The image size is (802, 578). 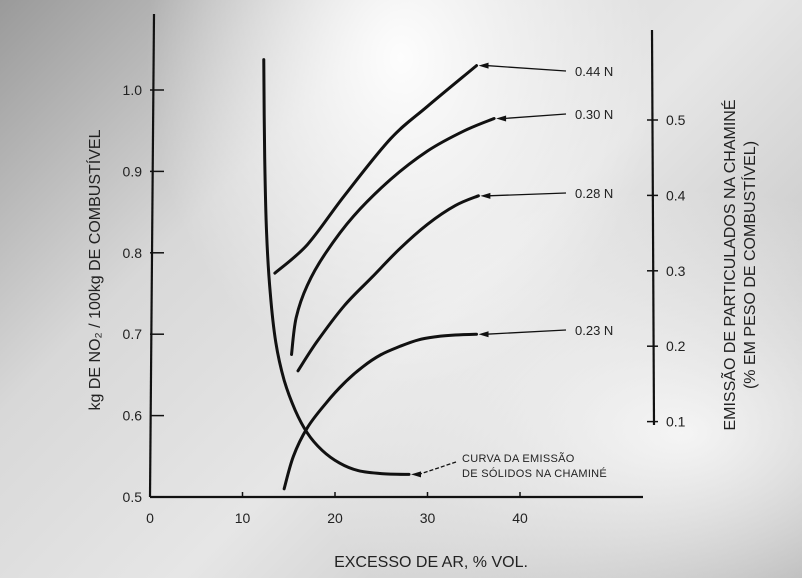 I want to click on series-line-0-23-n, so click(x=380, y=411).